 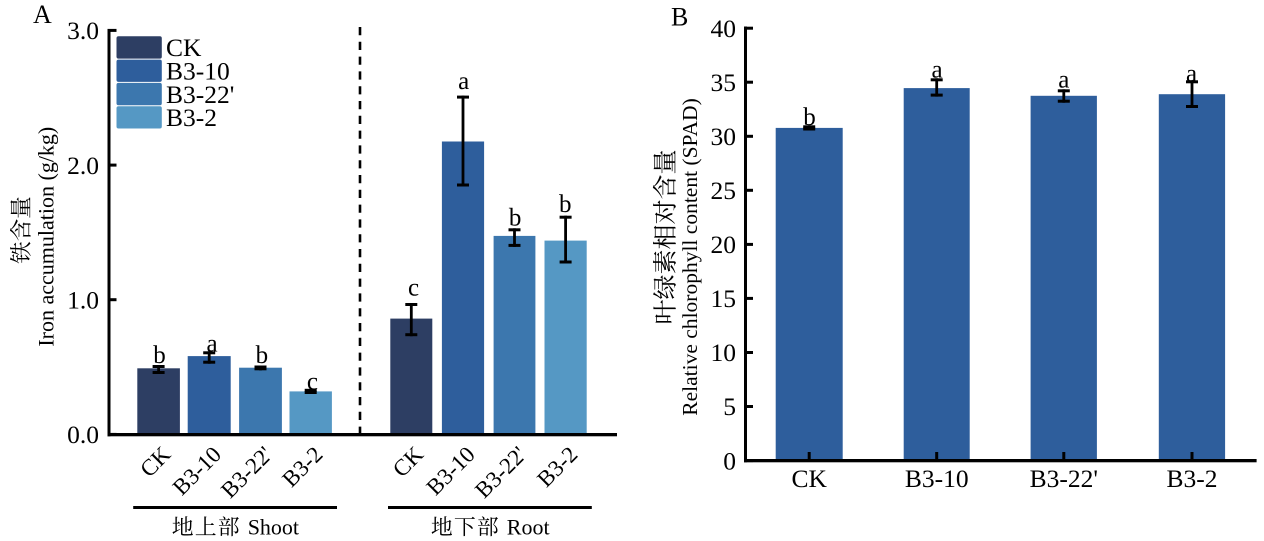 What do you see at coordinates (724, 136) in the screenshot?
I see `svg-text: 30` at bounding box center [724, 136].